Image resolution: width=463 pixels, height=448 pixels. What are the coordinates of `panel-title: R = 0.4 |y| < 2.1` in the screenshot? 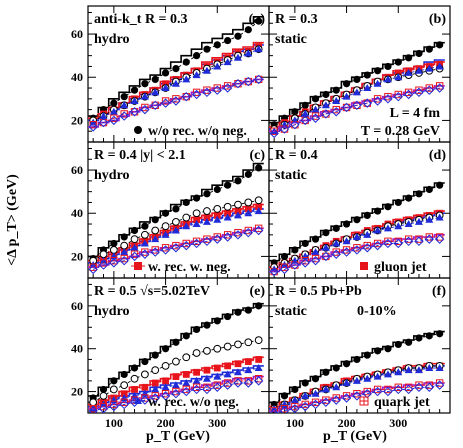 It's located at (140, 155).